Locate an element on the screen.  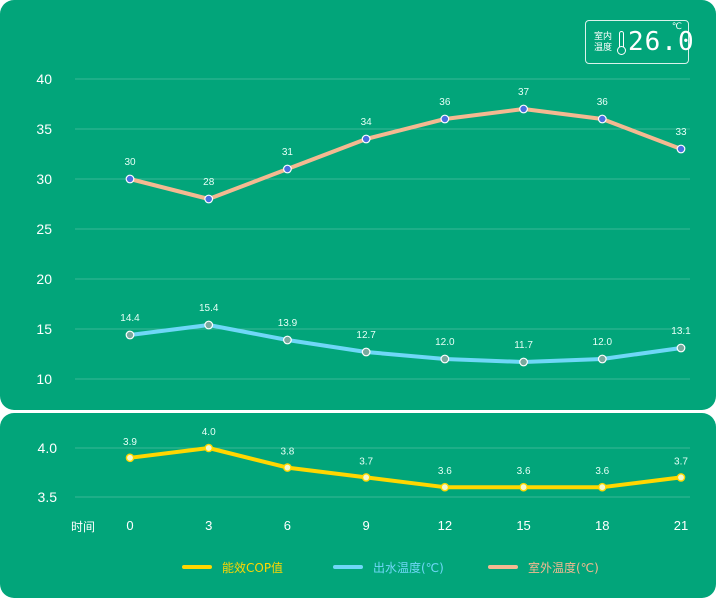
y-tick-label-top: 40 is located at coordinates (44, 79).